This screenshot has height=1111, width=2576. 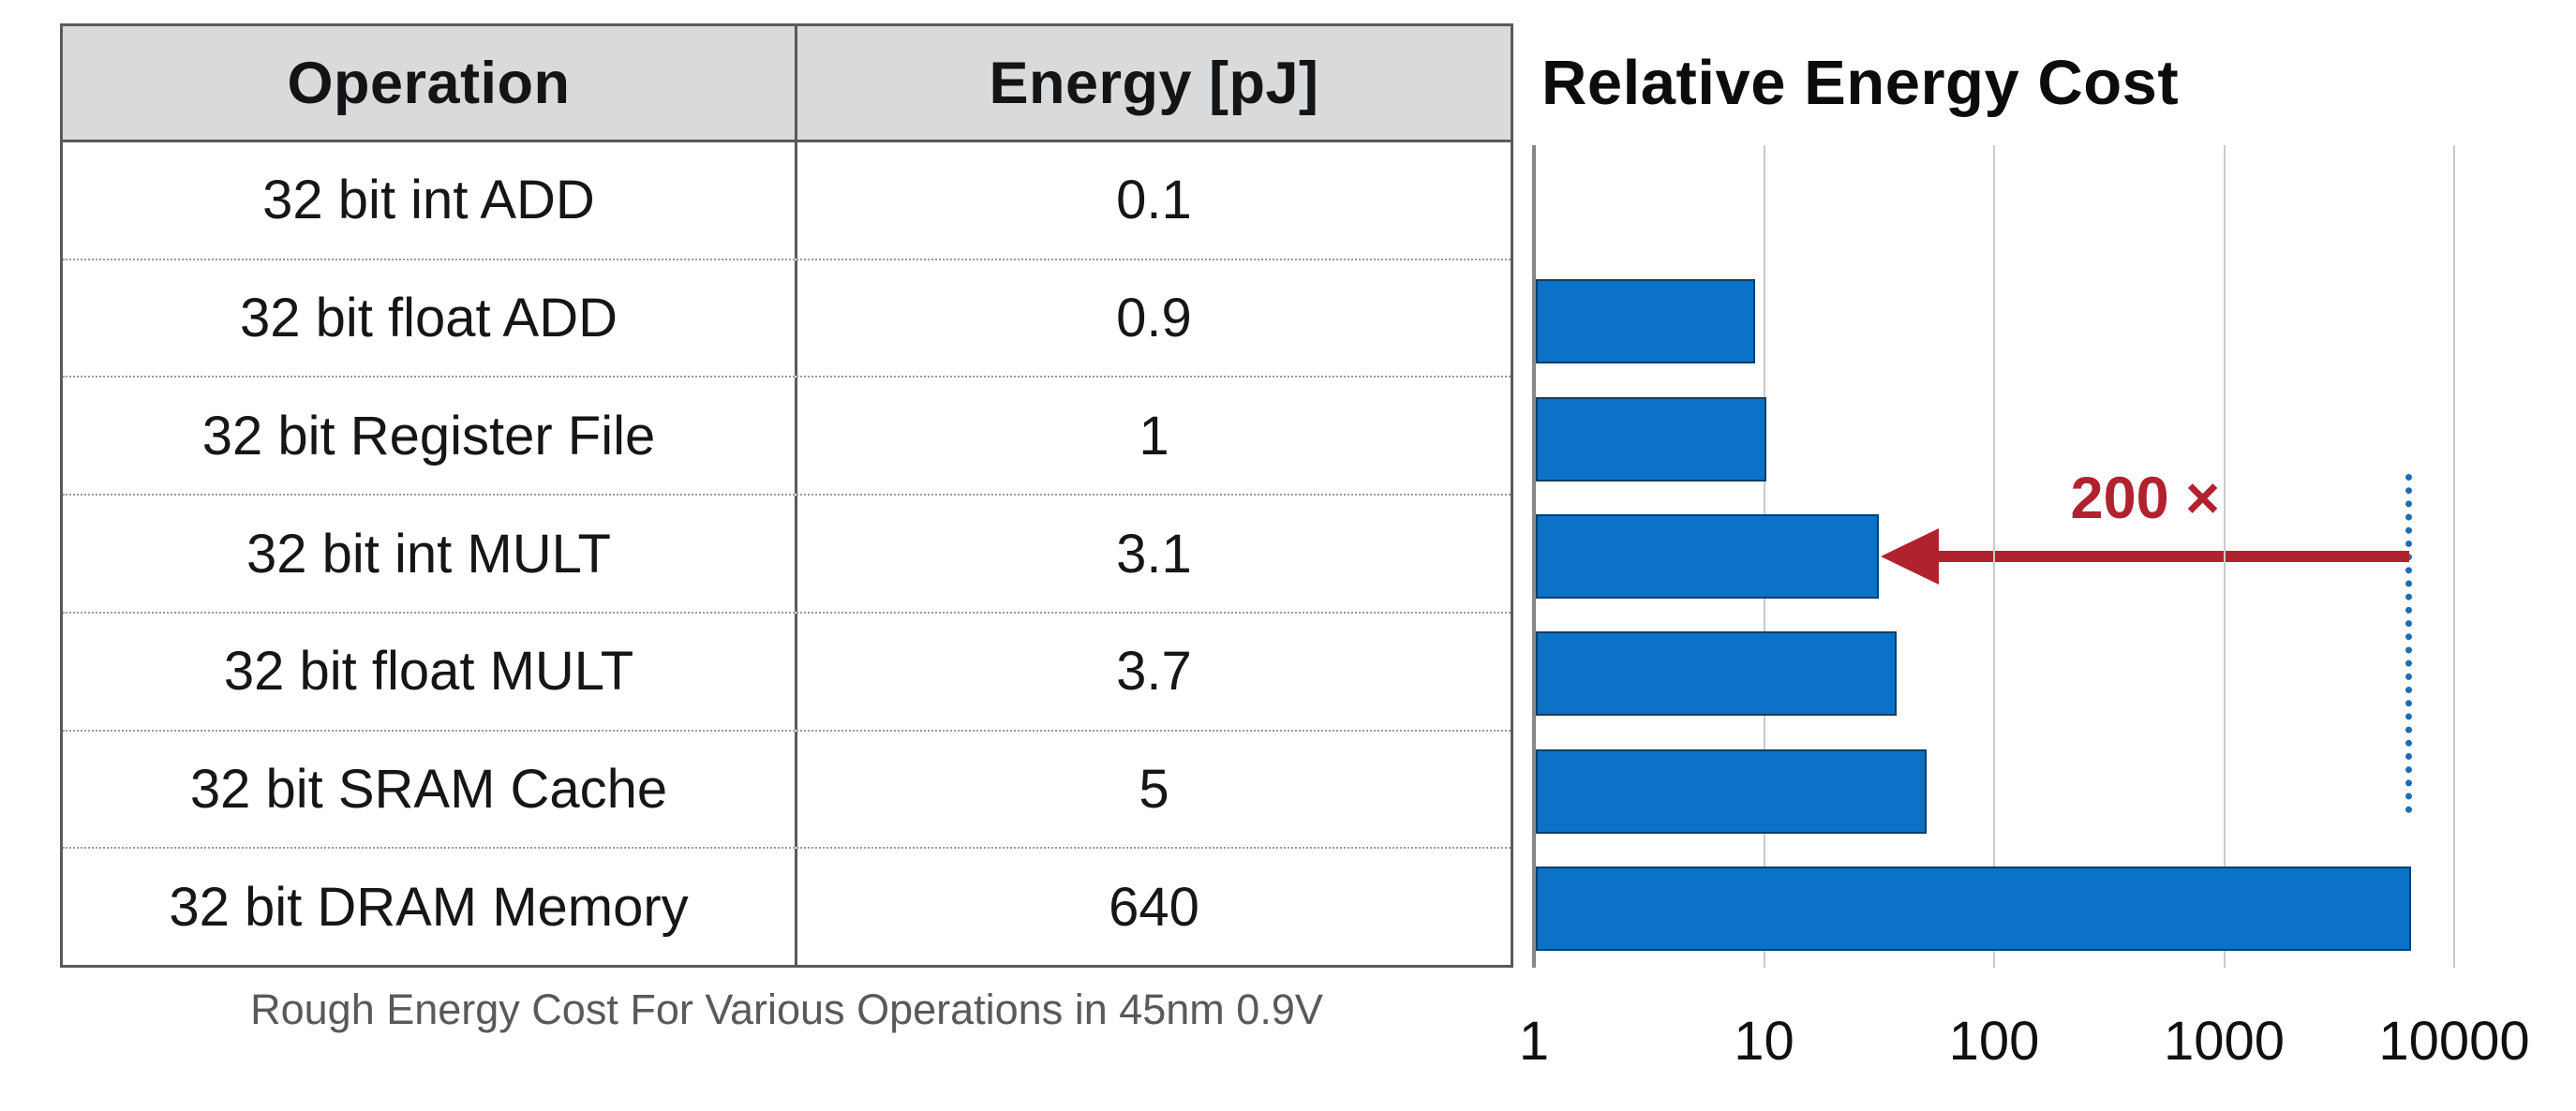 What do you see at coordinates (2454, 1041) in the screenshot?
I see `x-tick-label-10000: 10000` at bounding box center [2454, 1041].